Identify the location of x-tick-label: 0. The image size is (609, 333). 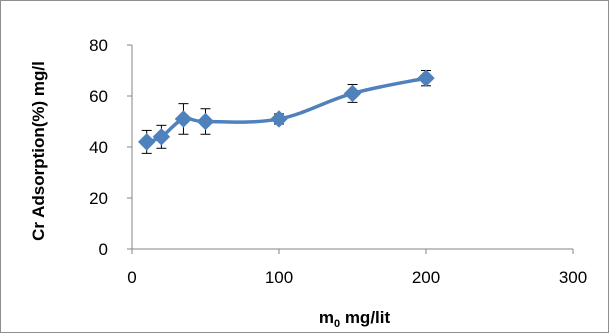
(131, 277).